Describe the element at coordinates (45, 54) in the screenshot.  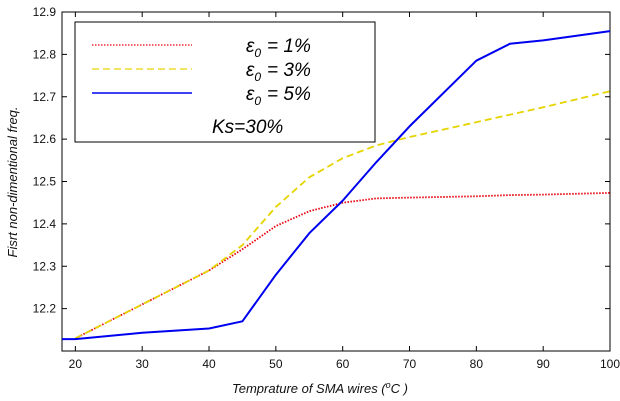
I see `y-tick-label: 12.8` at that location.